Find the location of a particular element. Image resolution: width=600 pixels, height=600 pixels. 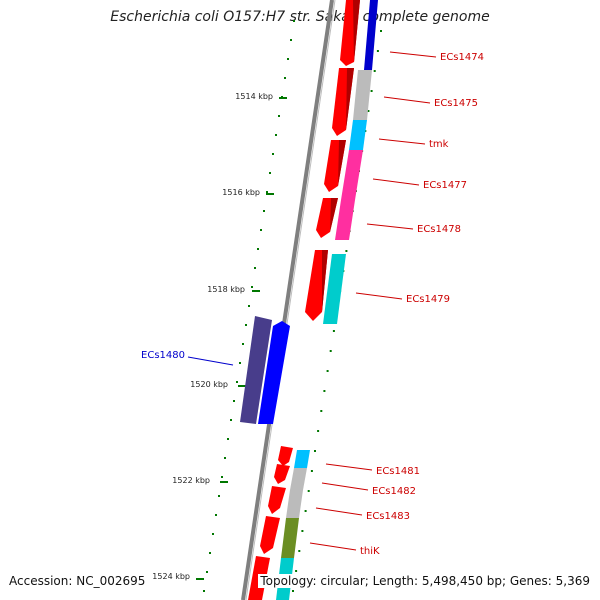

tick-label: 1516 kbp is located at coordinates (241, 192).